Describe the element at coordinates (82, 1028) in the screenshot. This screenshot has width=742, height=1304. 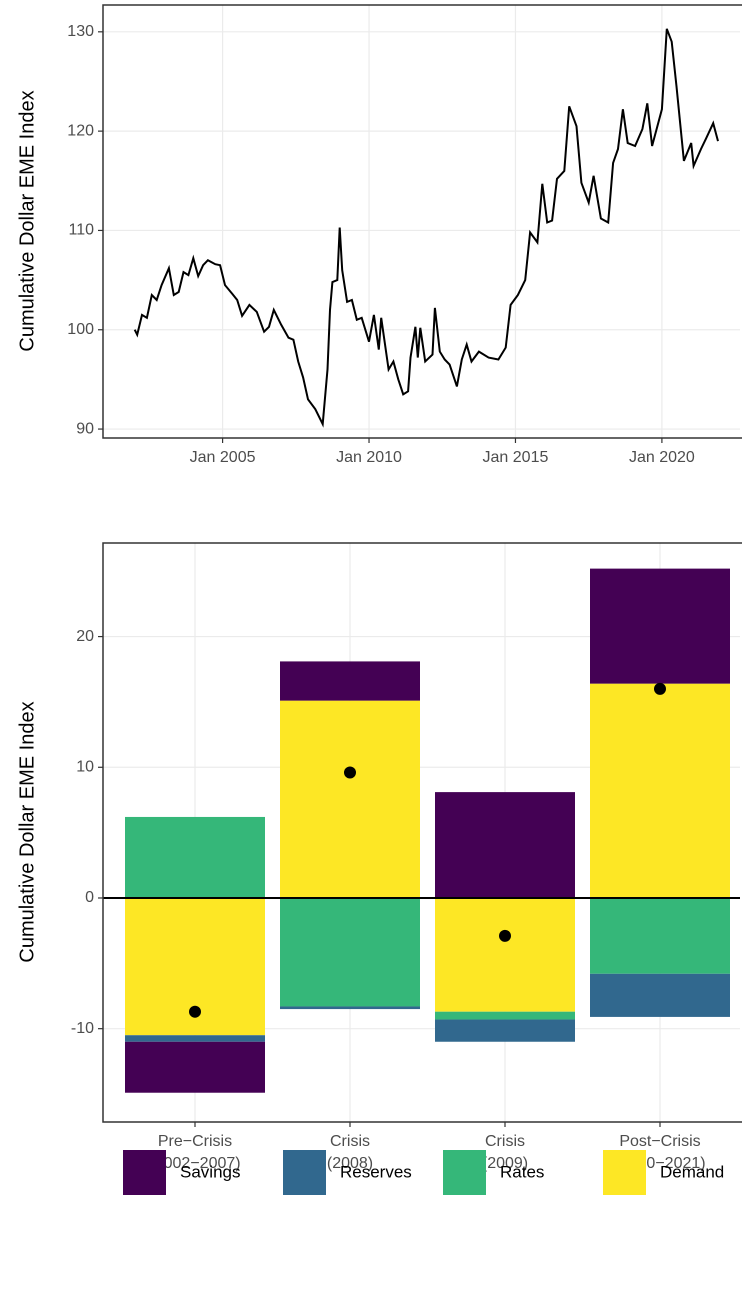
I see `y-tick-label: -10` at that location.